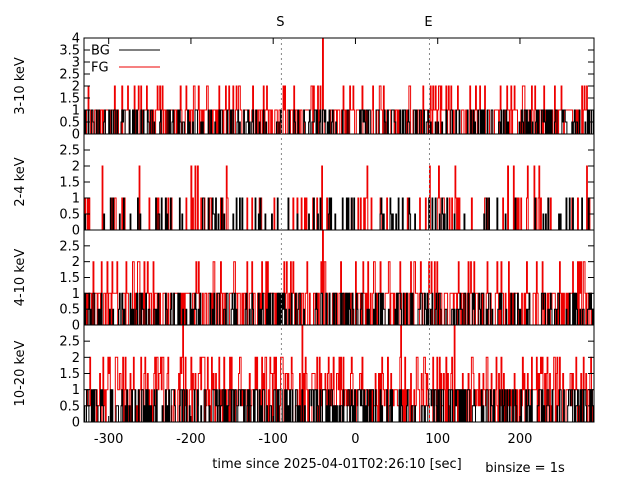 Image resolution: width=640 pixels, height=480 pixels. What do you see at coordinates (437, 439) in the screenshot?
I see `x-tick-label: 100` at bounding box center [437, 439].